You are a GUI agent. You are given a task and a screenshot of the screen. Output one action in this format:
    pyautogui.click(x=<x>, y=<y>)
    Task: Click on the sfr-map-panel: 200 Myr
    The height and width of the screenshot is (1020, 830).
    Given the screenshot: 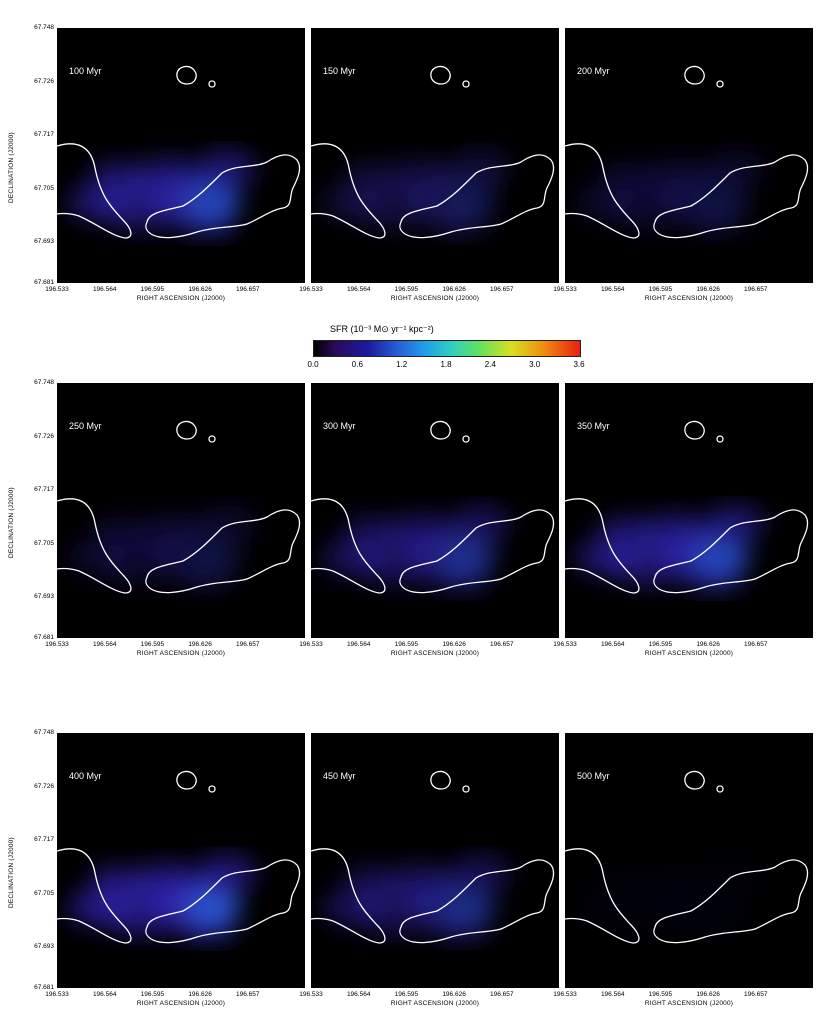 What is the action you would take?
    pyautogui.click(x=689, y=155)
    